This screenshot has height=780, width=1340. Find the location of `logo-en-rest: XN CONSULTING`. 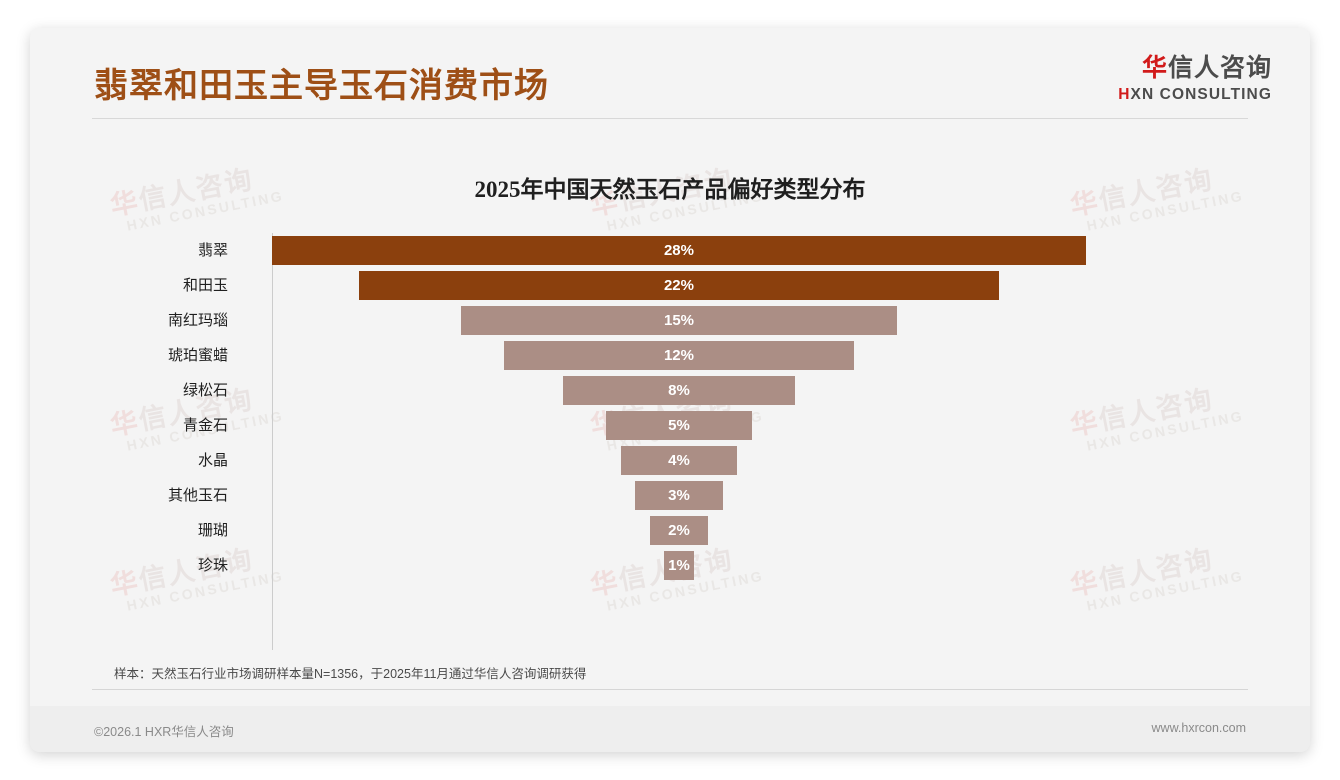

logo-en-rest: XN CONSULTING is located at coordinates (1201, 94).